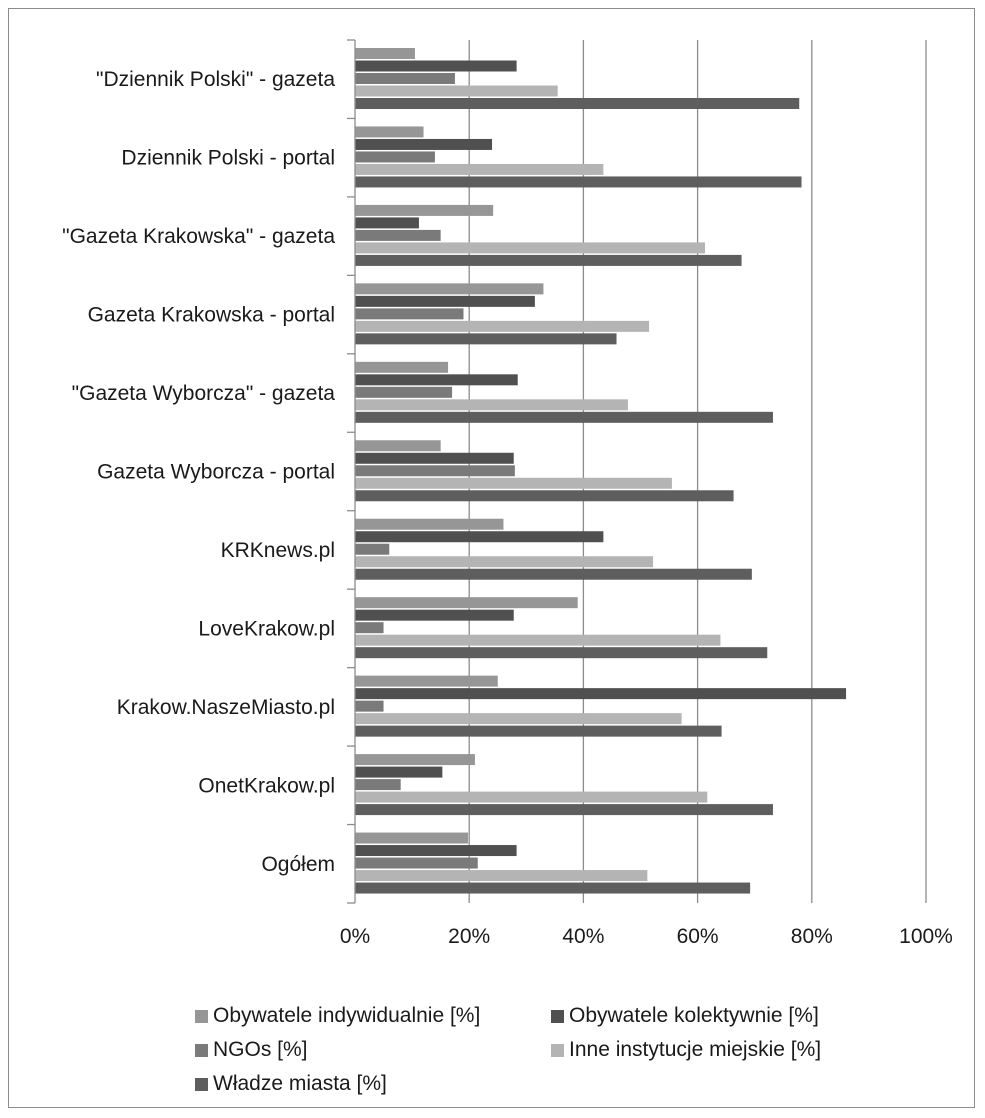 The height and width of the screenshot is (1118, 985). What do you see at coordinates (355, 936) in the screenshot?
I see `x-tick-label: 0%` at bounding box center [355, 936].